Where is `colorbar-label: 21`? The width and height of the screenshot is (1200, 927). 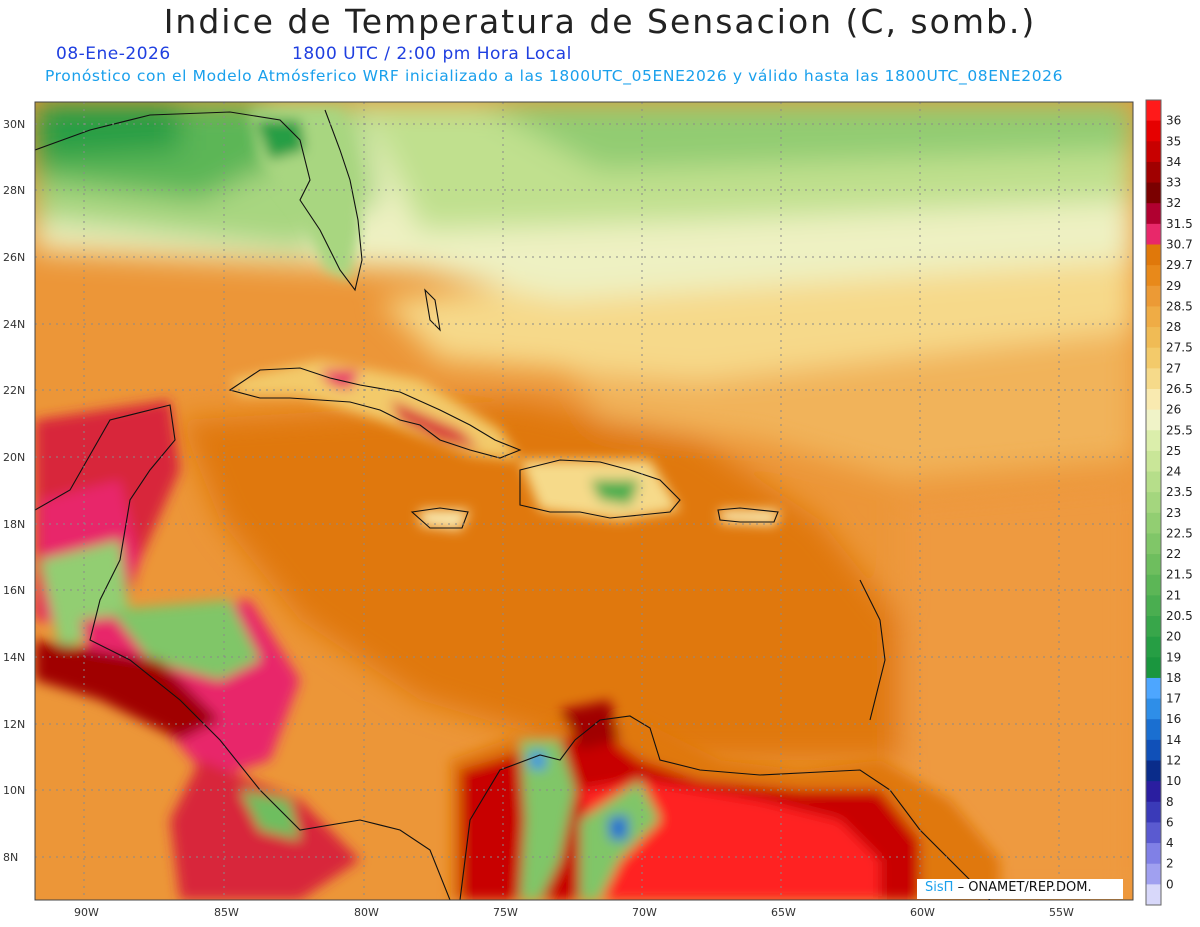
colorbar-label: 21 is located at coordinates (1173, 595).